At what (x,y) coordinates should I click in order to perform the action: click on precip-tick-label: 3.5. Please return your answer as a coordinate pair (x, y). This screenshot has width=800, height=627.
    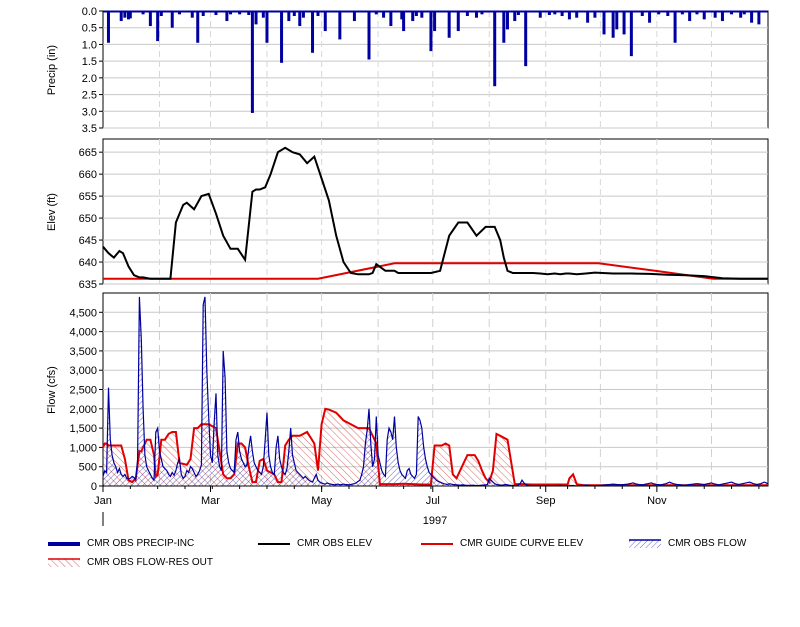
    Looking at the image, I should click on (89, 129).